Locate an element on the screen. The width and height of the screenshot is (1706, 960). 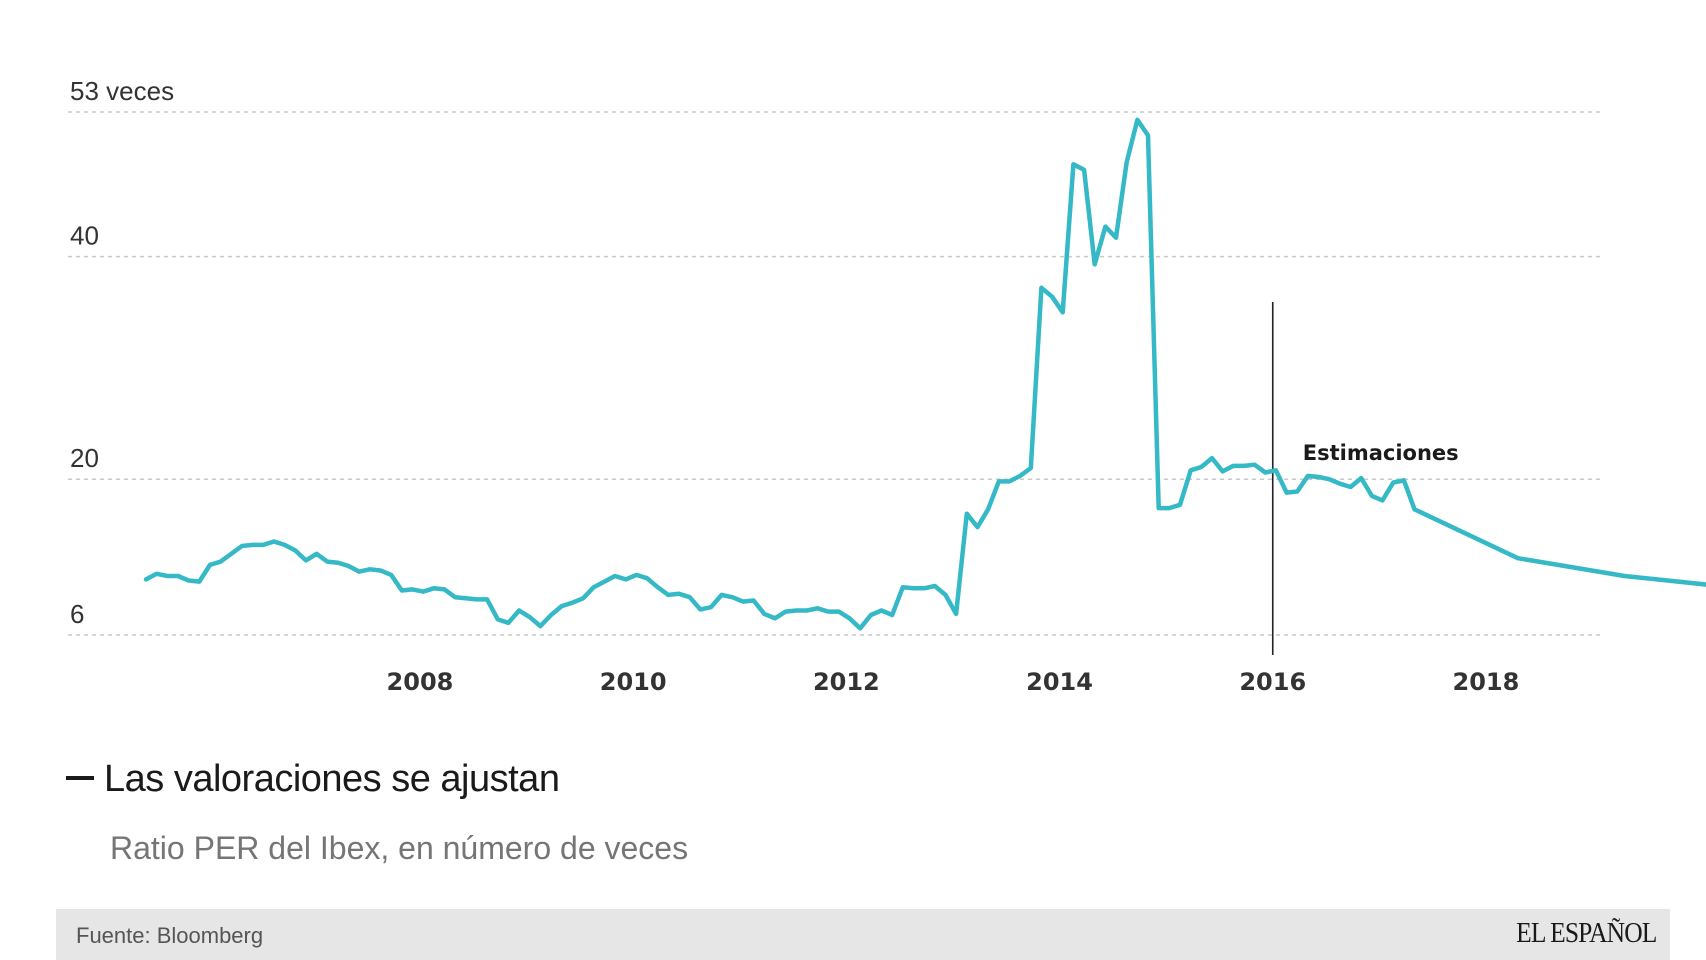
x-tick-label: 2018 is located at coordinates (1486, 682).